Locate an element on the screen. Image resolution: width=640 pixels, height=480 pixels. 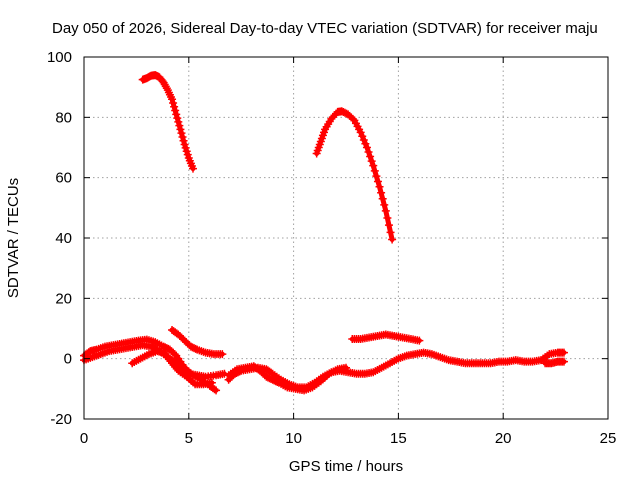
y-tick-label: 0 is located at coordinates (68, 359).